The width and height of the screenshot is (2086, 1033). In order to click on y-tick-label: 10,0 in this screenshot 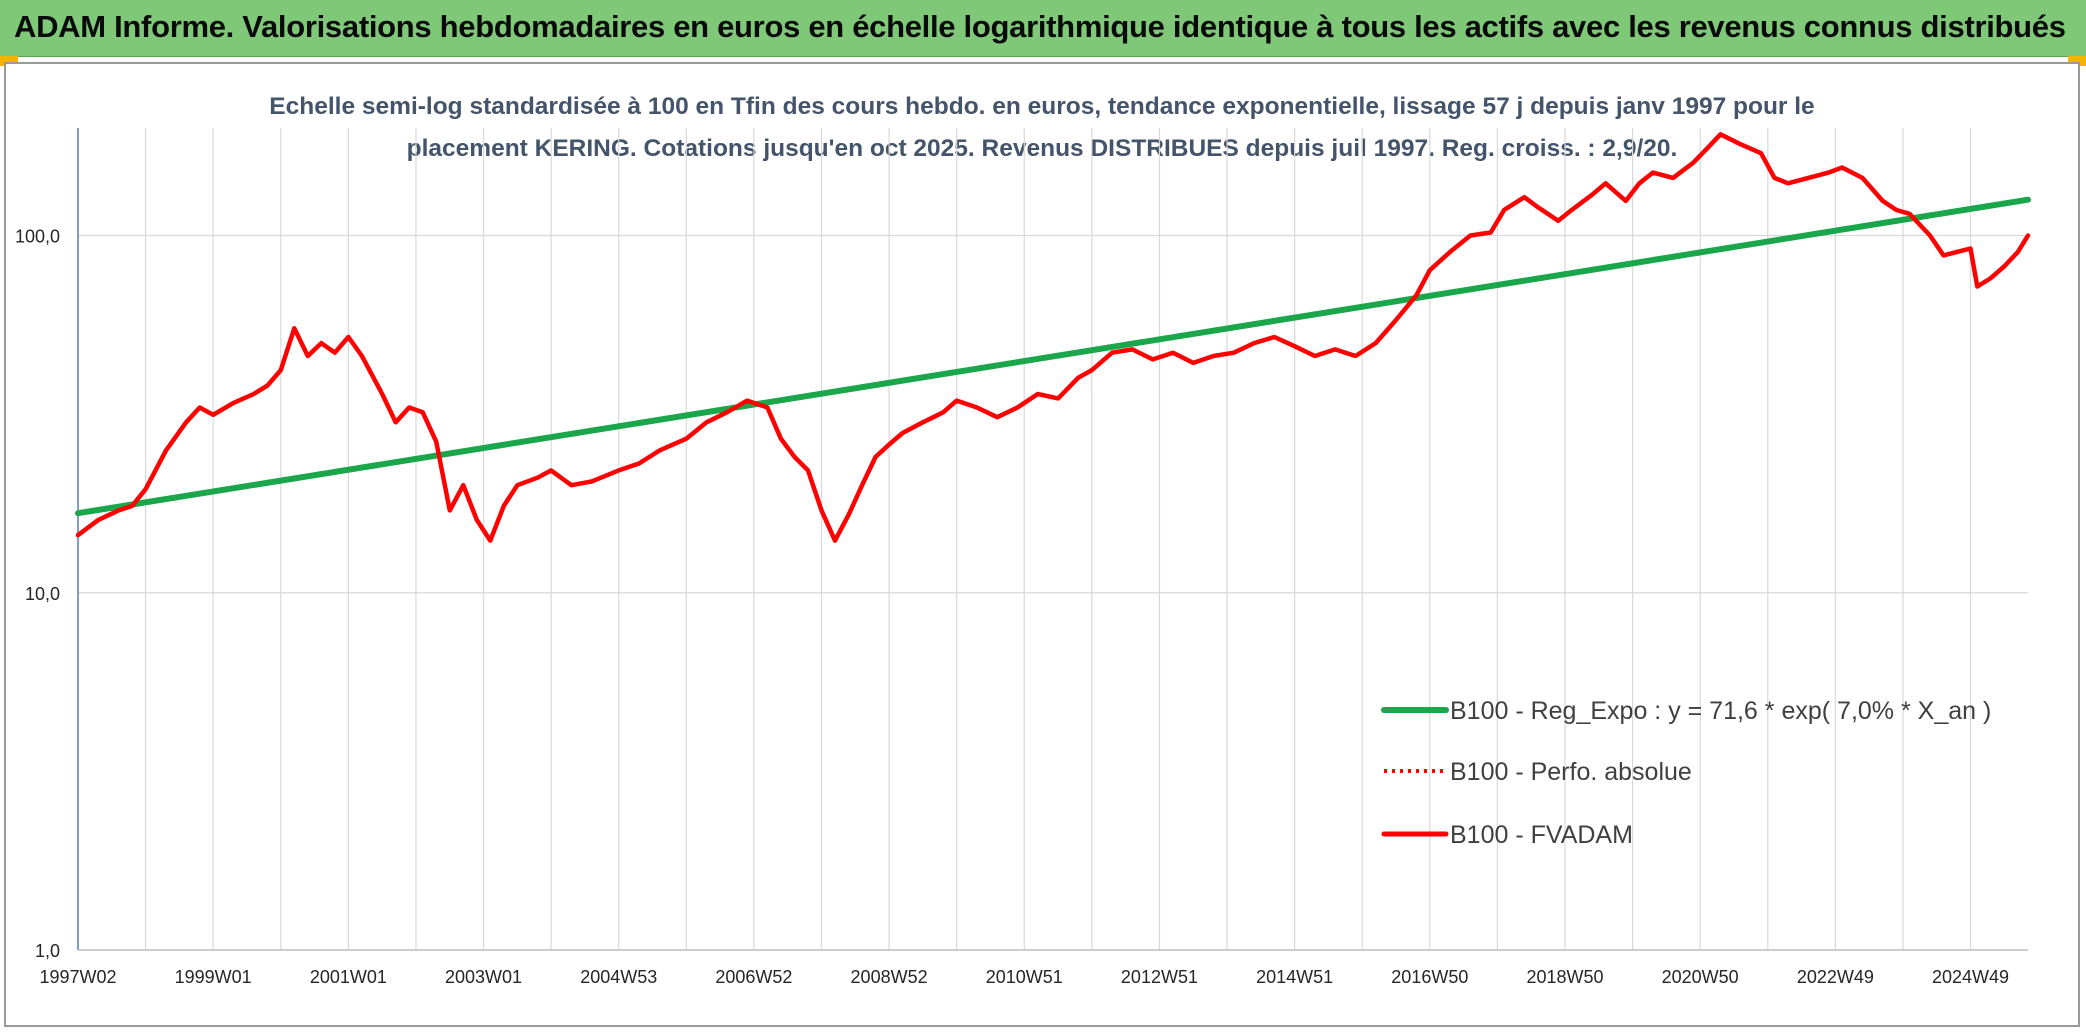, I will do `click(42, 594)`.